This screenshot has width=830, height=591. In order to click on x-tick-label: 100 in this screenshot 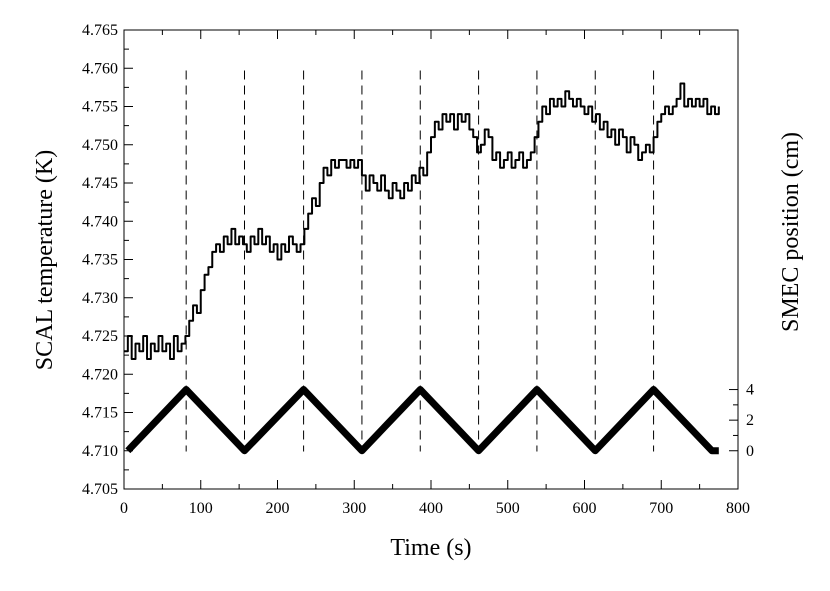, I will do `click(201, 508)`.